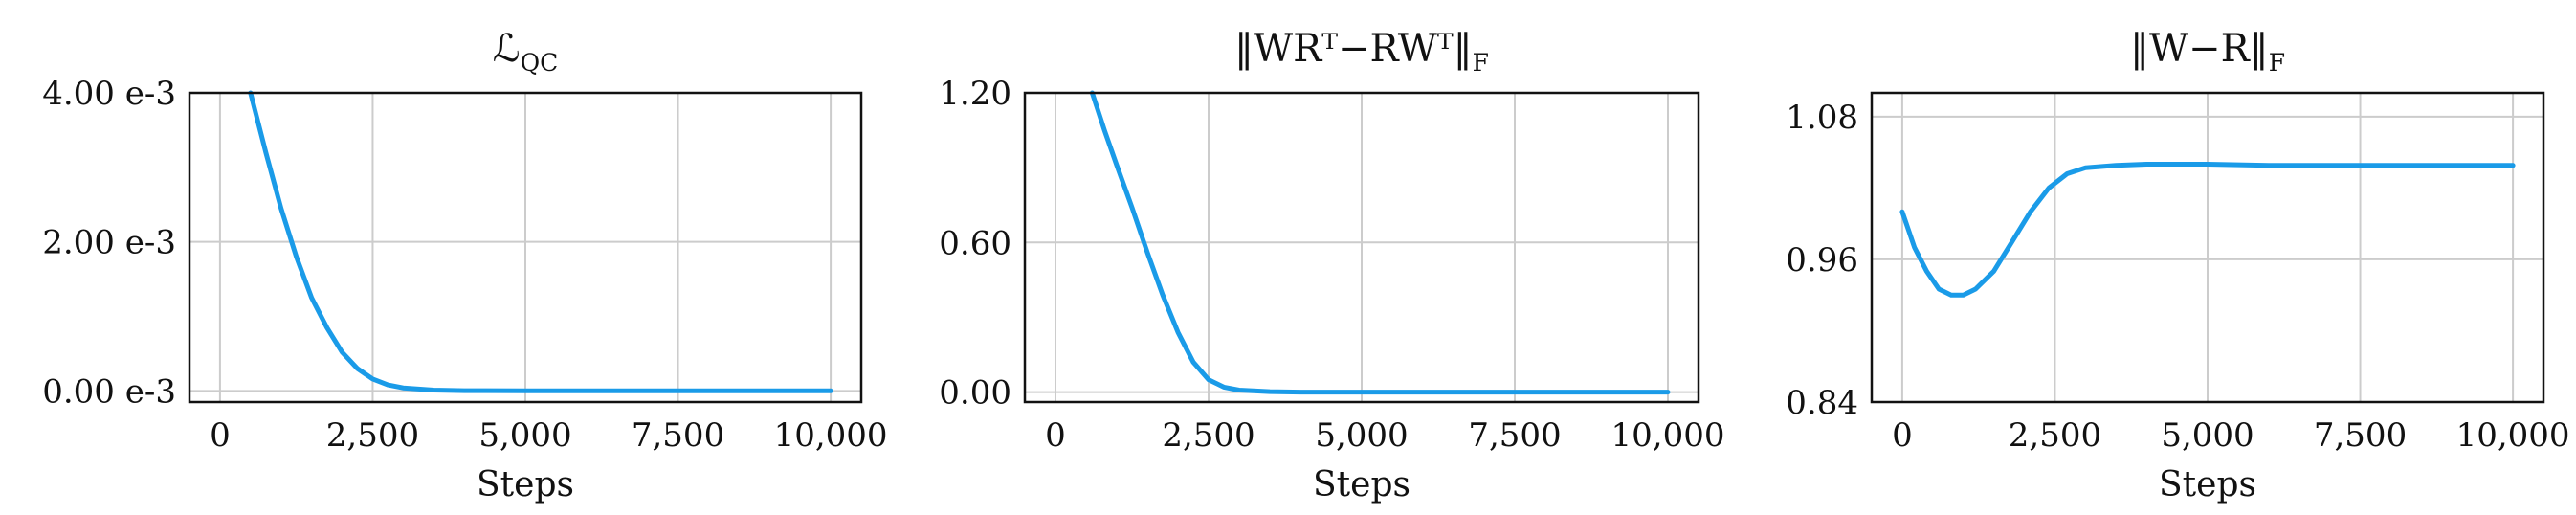 Image resolution: width=2576 pixels, height=515 pixels. I want to click on y-tick-label: 1.08, so click(1822, 118).